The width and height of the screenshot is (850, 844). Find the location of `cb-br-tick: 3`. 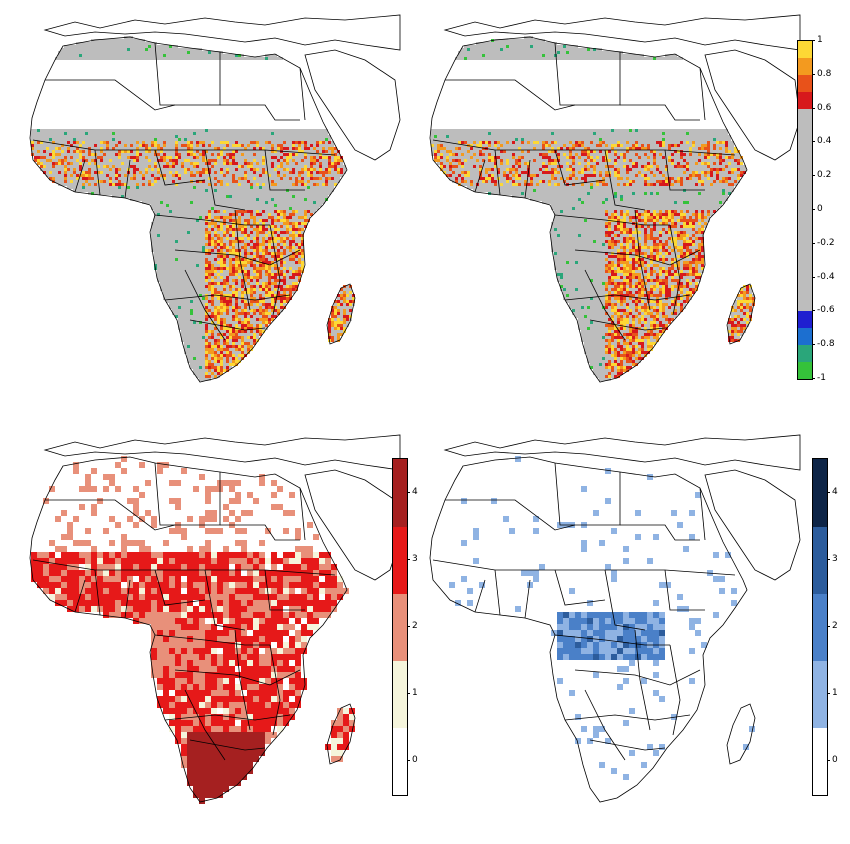

cb-br-tick: 3 is located at coordinates (835, 558).